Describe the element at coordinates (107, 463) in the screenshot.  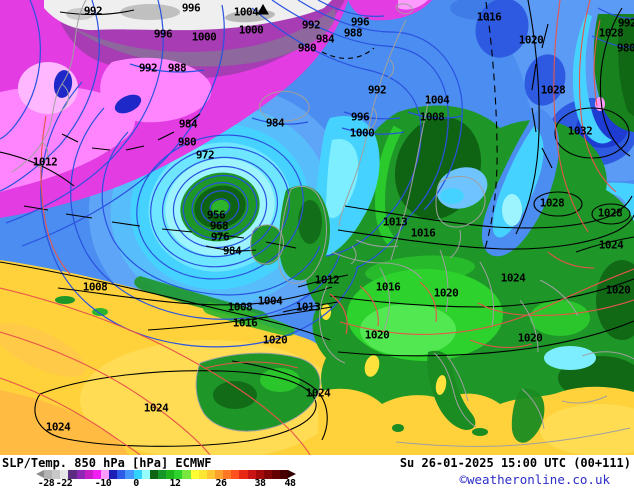
I see `product-title: SLP/Temp. 850 hPa [hPa] ECMWF` at that location.